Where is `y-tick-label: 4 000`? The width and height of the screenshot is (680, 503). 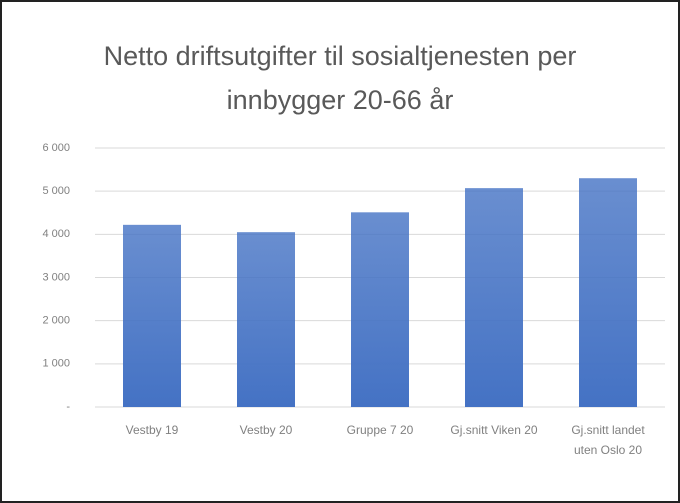
y-tick-label: 4 000 is located at coordinates (56, 234).